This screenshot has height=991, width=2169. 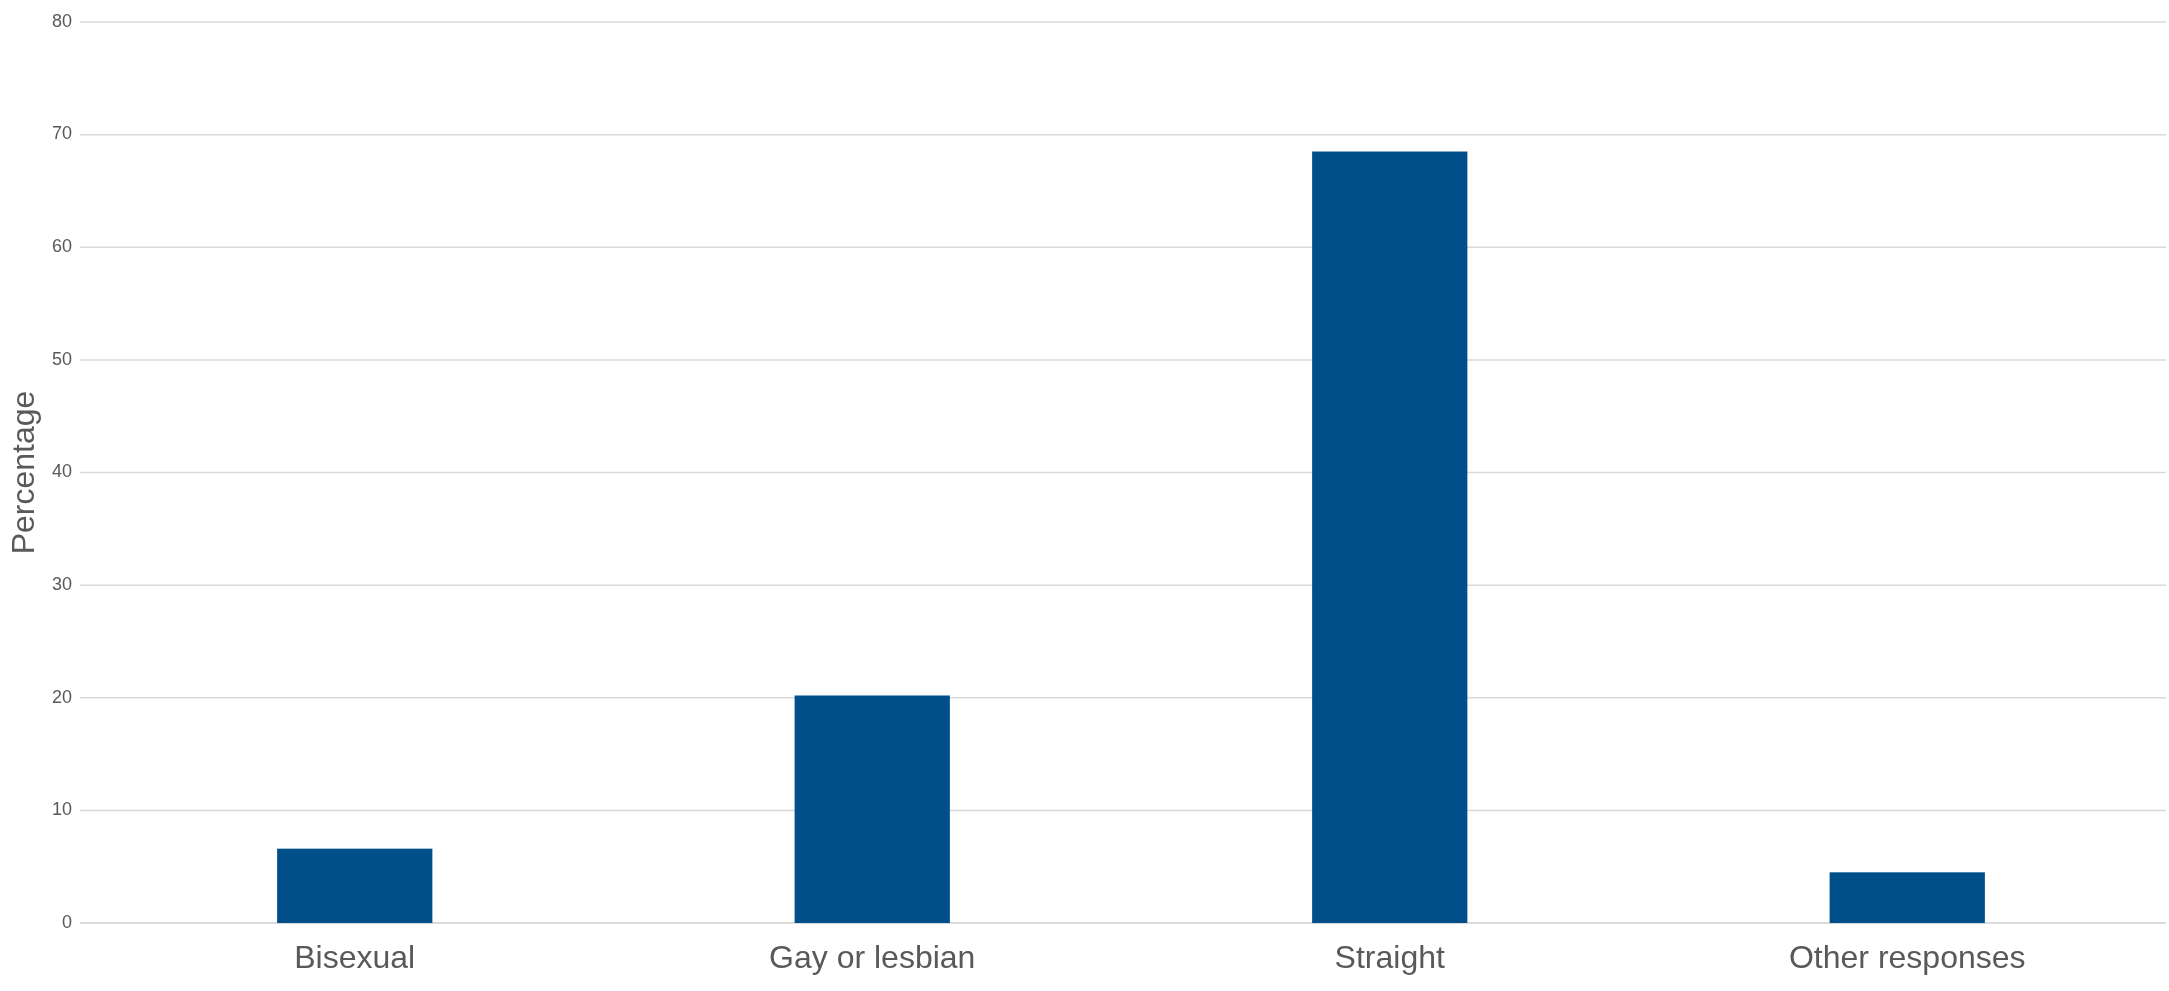 I want to click on y-tick-label: 80, so click(x=61, y=20).